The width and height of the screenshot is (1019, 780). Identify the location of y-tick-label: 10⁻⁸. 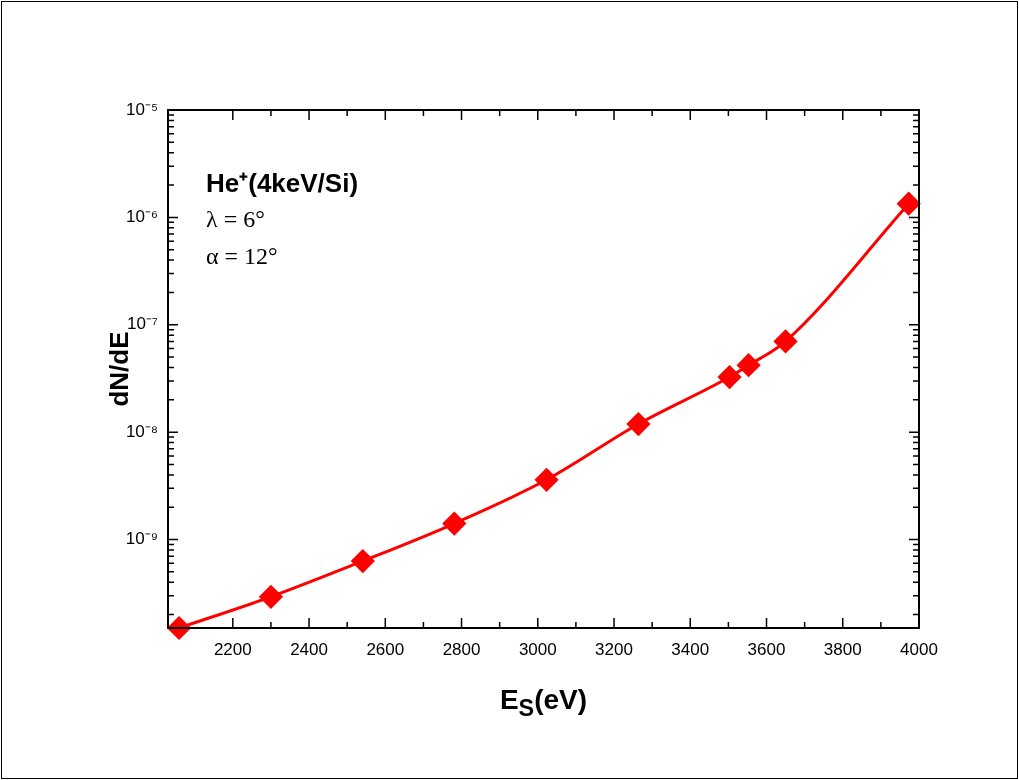
(141, 431).